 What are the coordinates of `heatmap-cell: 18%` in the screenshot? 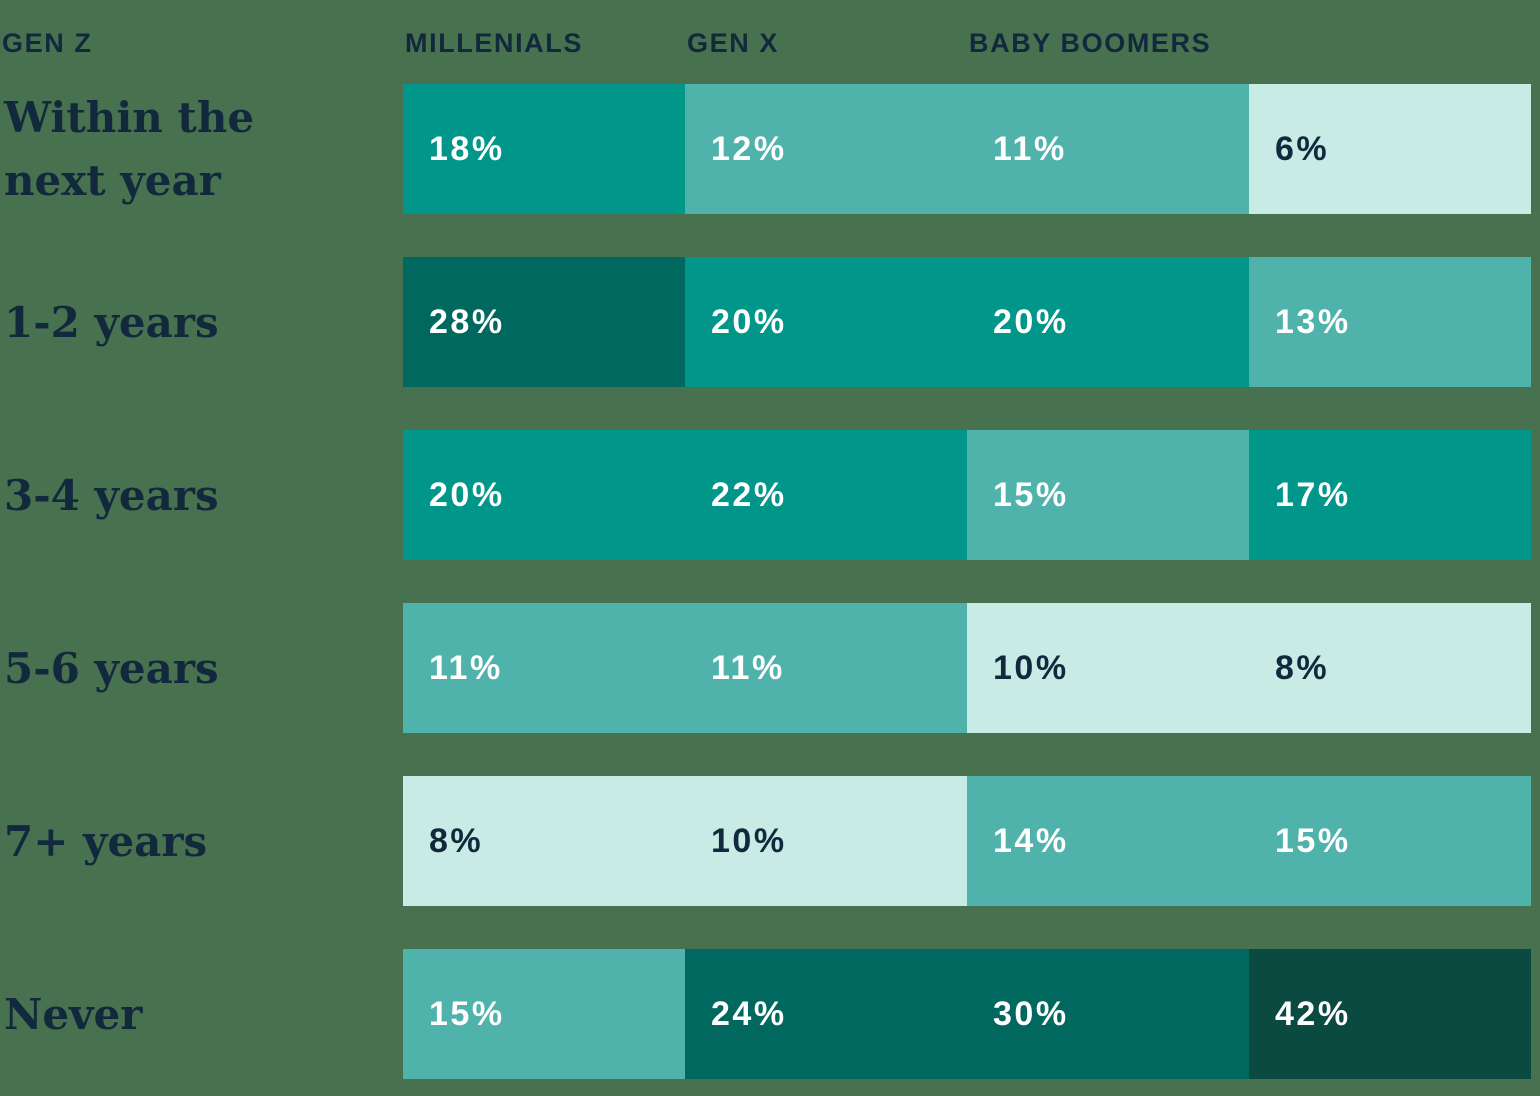 It's located at (544, 149).